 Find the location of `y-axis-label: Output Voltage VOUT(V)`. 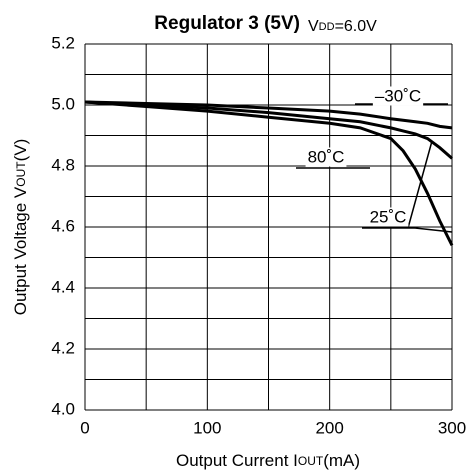

y-axis-label: Output Voltage VOUT(V) is located at coordinates (20, 227).